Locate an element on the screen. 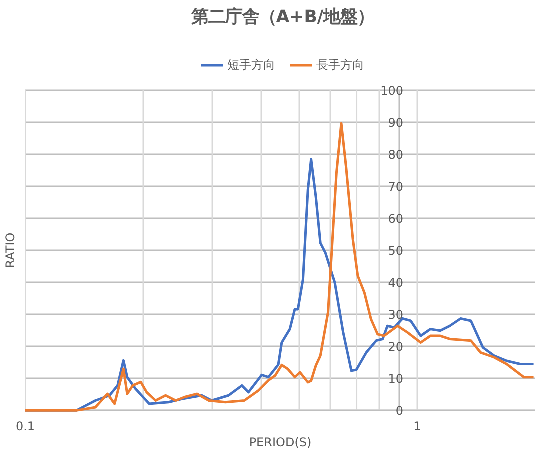 This screenshot has width=540, height=463. y-tick-label: 70 is located at coordinates (396, 187).